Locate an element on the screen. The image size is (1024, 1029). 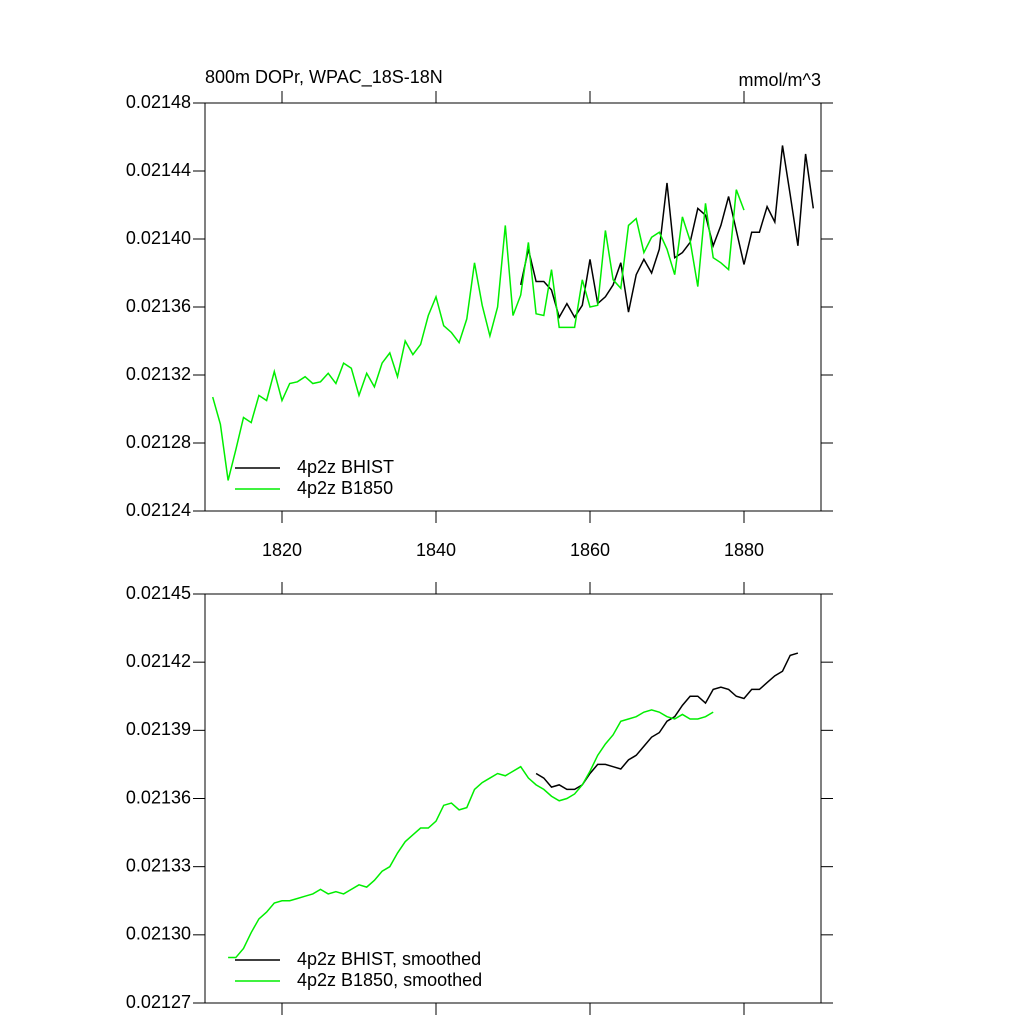
y-tick-label: 0.02130 is located at coordinates (158, 934).